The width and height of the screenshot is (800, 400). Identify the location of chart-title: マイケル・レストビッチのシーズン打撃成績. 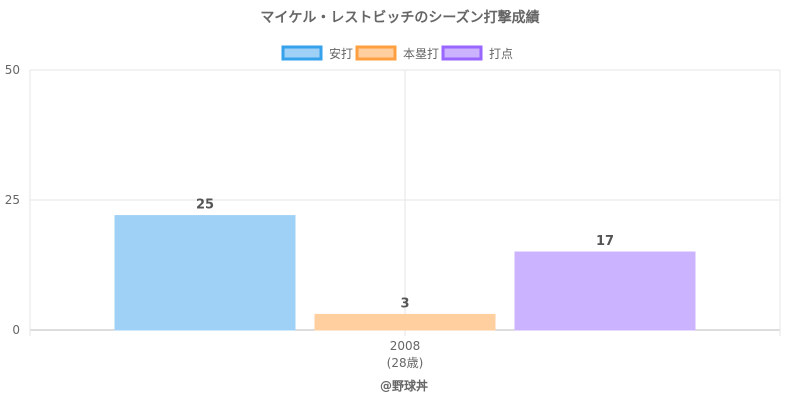
(399, 17).